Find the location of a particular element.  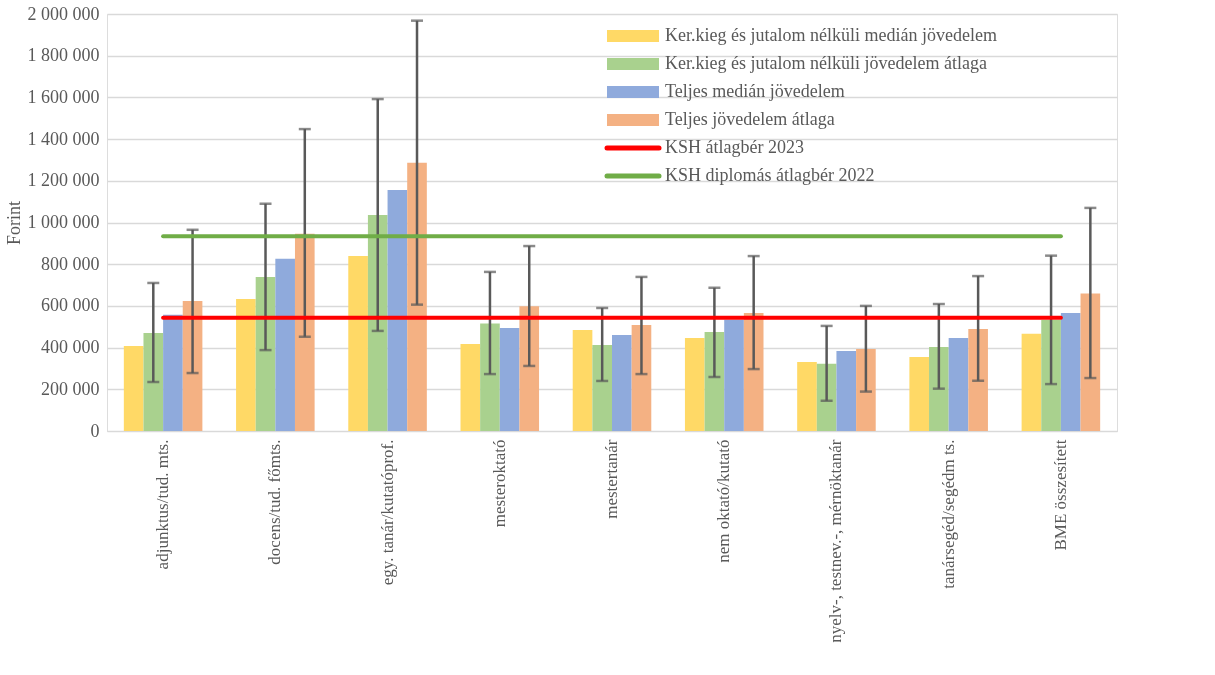

x-tick-label: egy. tanár/kutatóprof. is located at coordinates (387, 512).